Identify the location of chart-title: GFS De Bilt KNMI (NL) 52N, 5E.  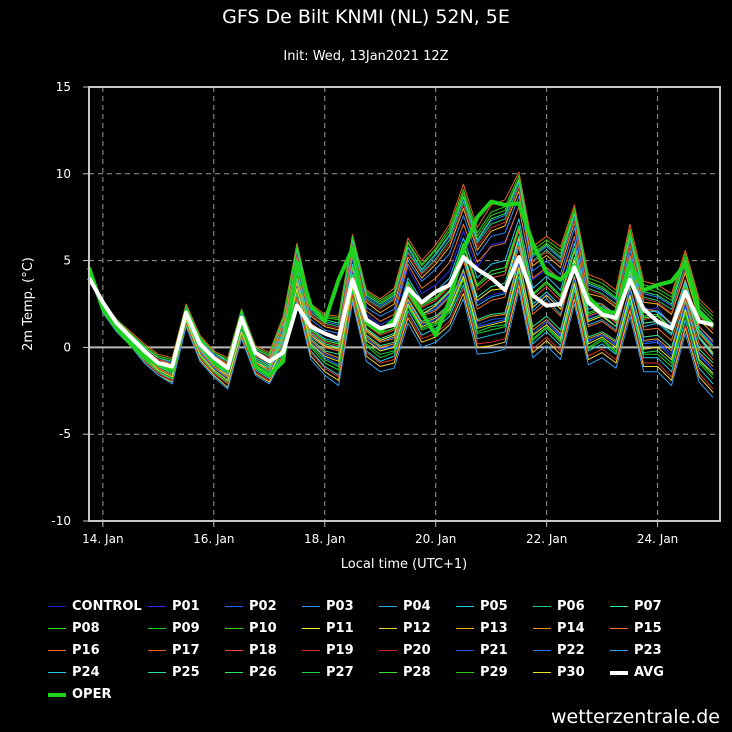
(366, 17).